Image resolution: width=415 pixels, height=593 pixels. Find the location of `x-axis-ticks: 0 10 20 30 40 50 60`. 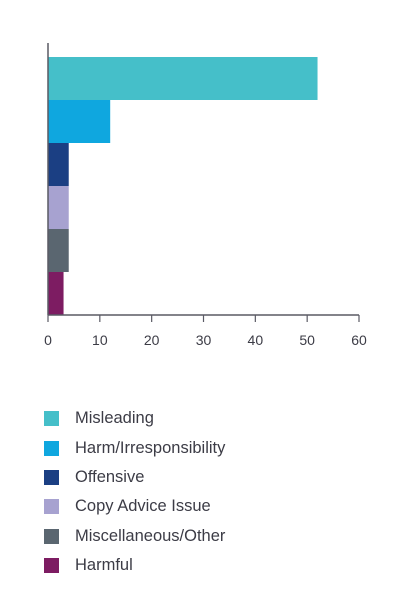

x-axis-ticks: 0 10 20 30 40 50 60 is located at coordinates (205, 331).